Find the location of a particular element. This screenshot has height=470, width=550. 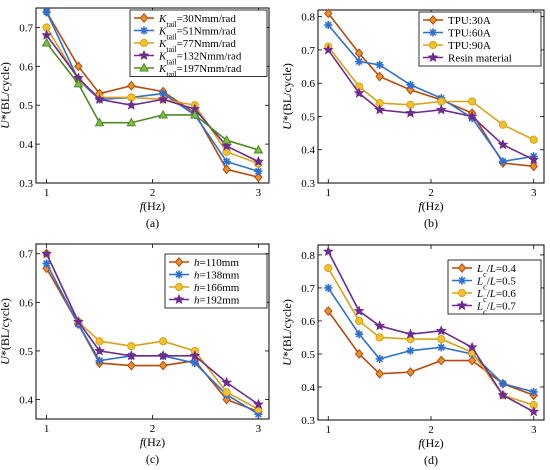

panel-label: (b) is located at coordinates (431, 223).